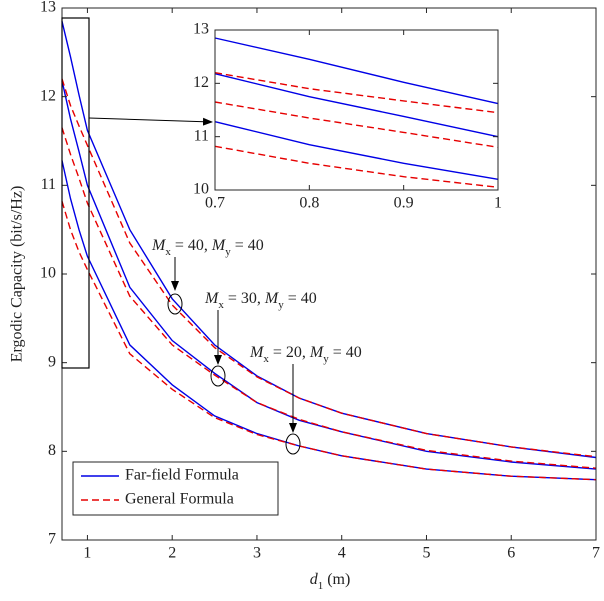  What do you see at coordinates (191, 245) in the screenshot?
I see `annotation-part: = 40,` at bounding box center [191, 245].